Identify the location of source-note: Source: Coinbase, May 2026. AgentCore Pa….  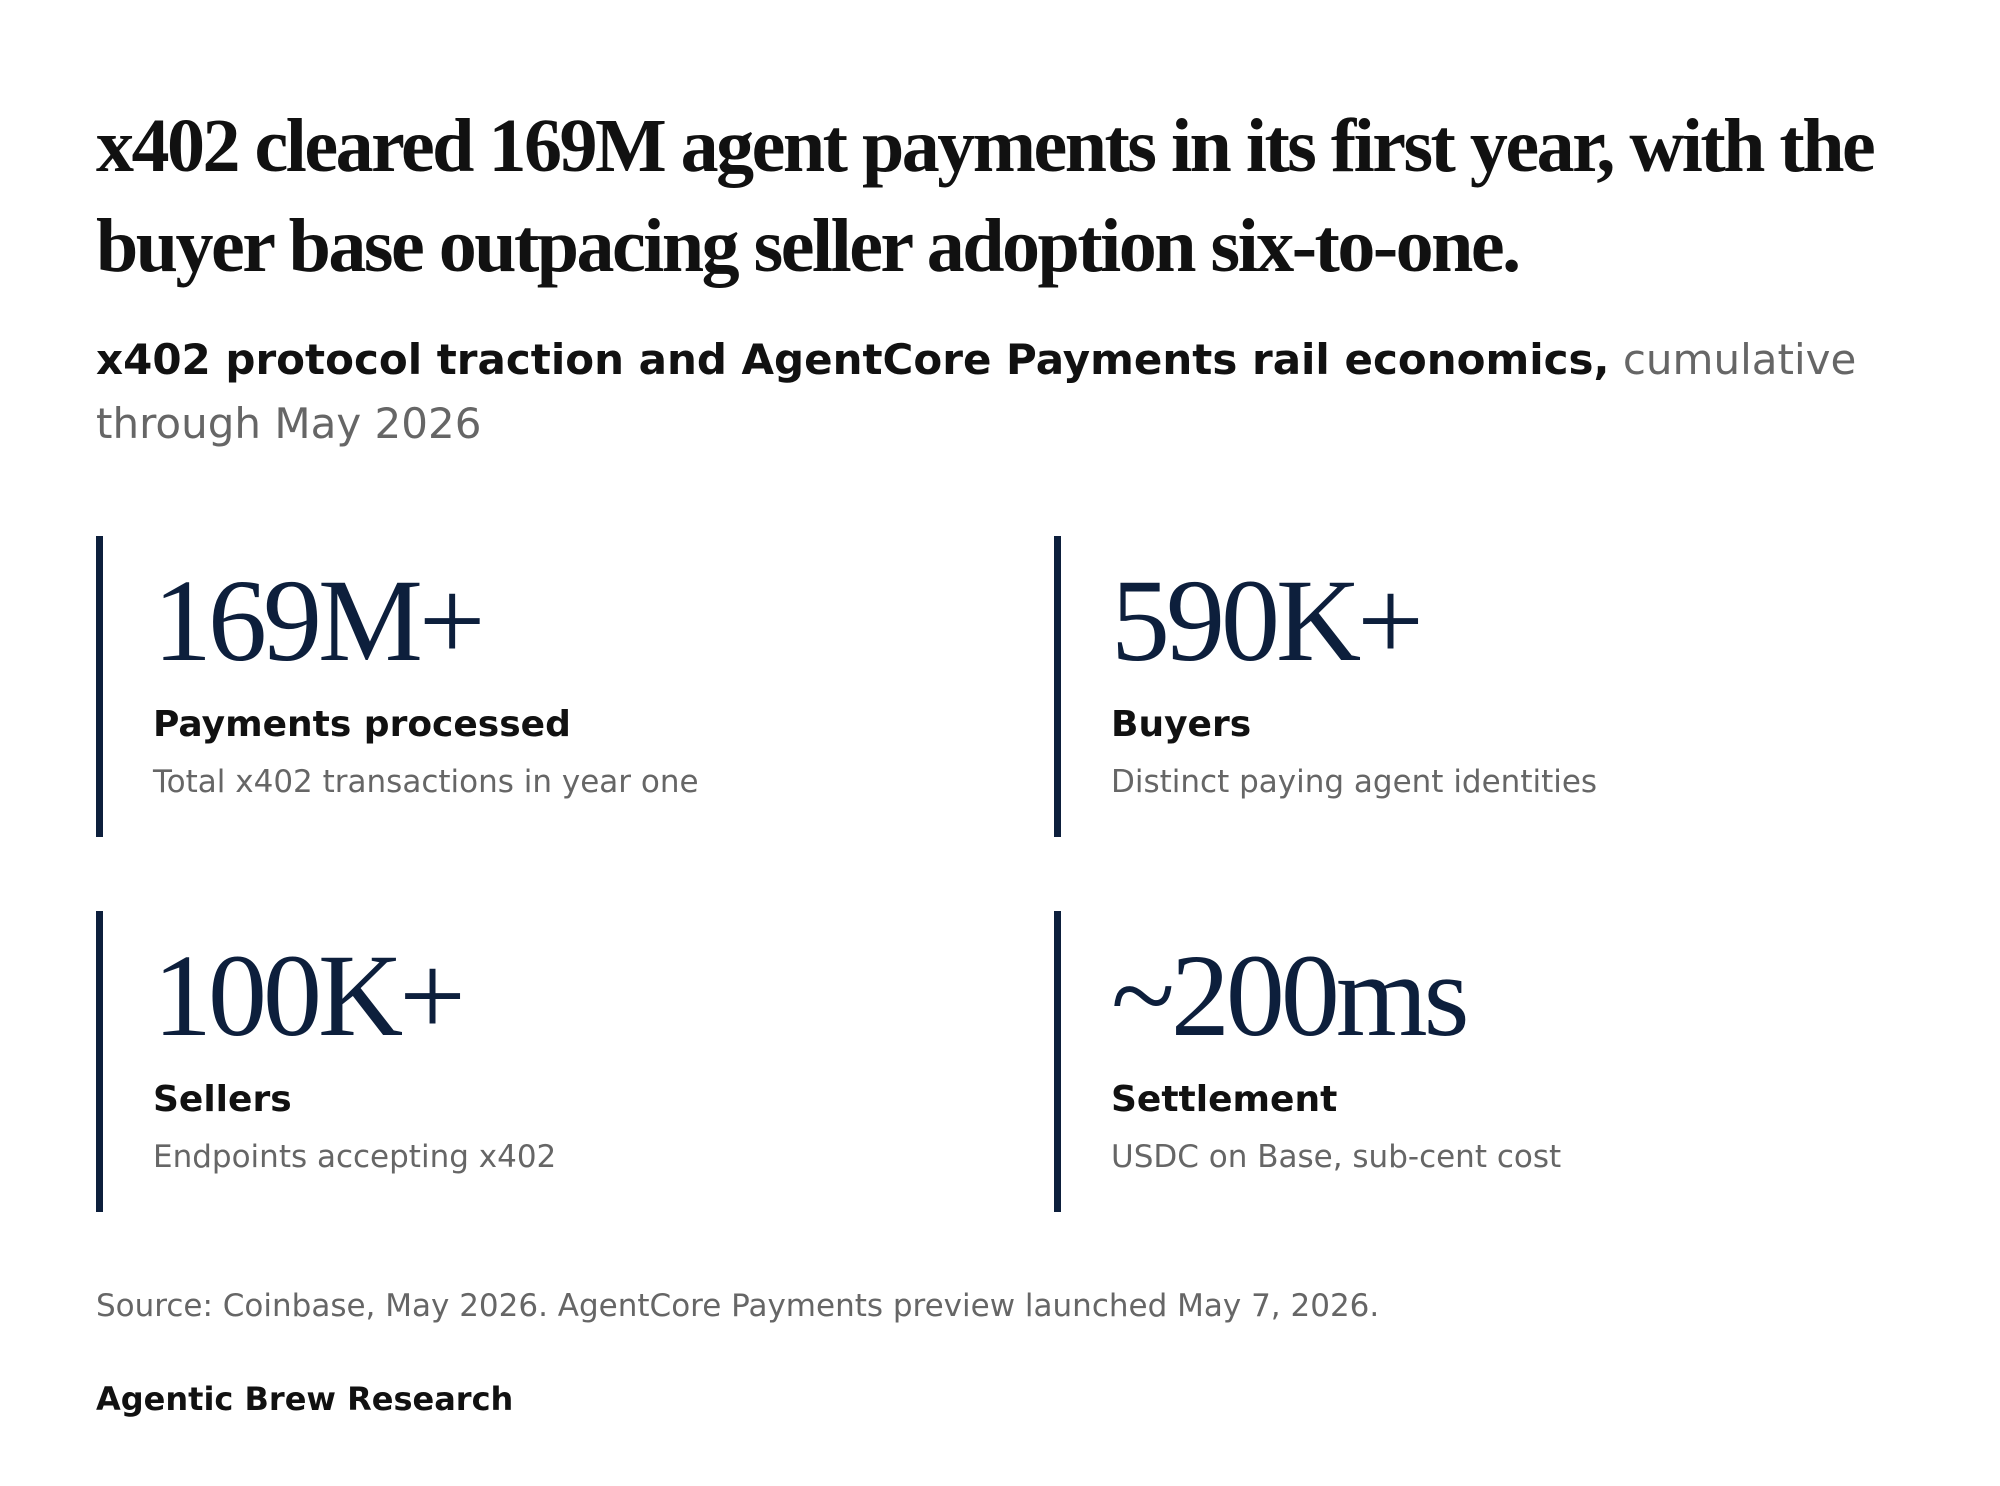
(738, 1306).